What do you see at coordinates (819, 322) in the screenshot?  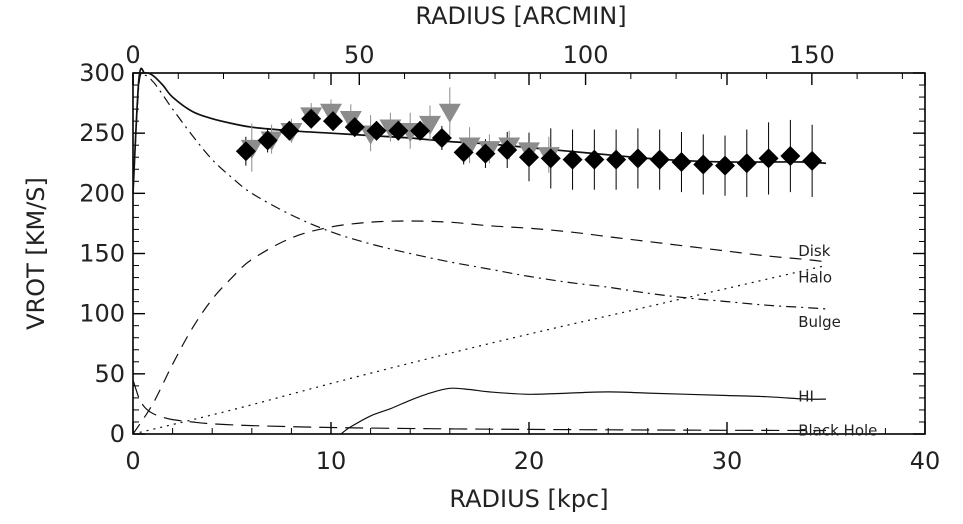 I see `label-bulge: Bulge` at bounding box center [819, 322].